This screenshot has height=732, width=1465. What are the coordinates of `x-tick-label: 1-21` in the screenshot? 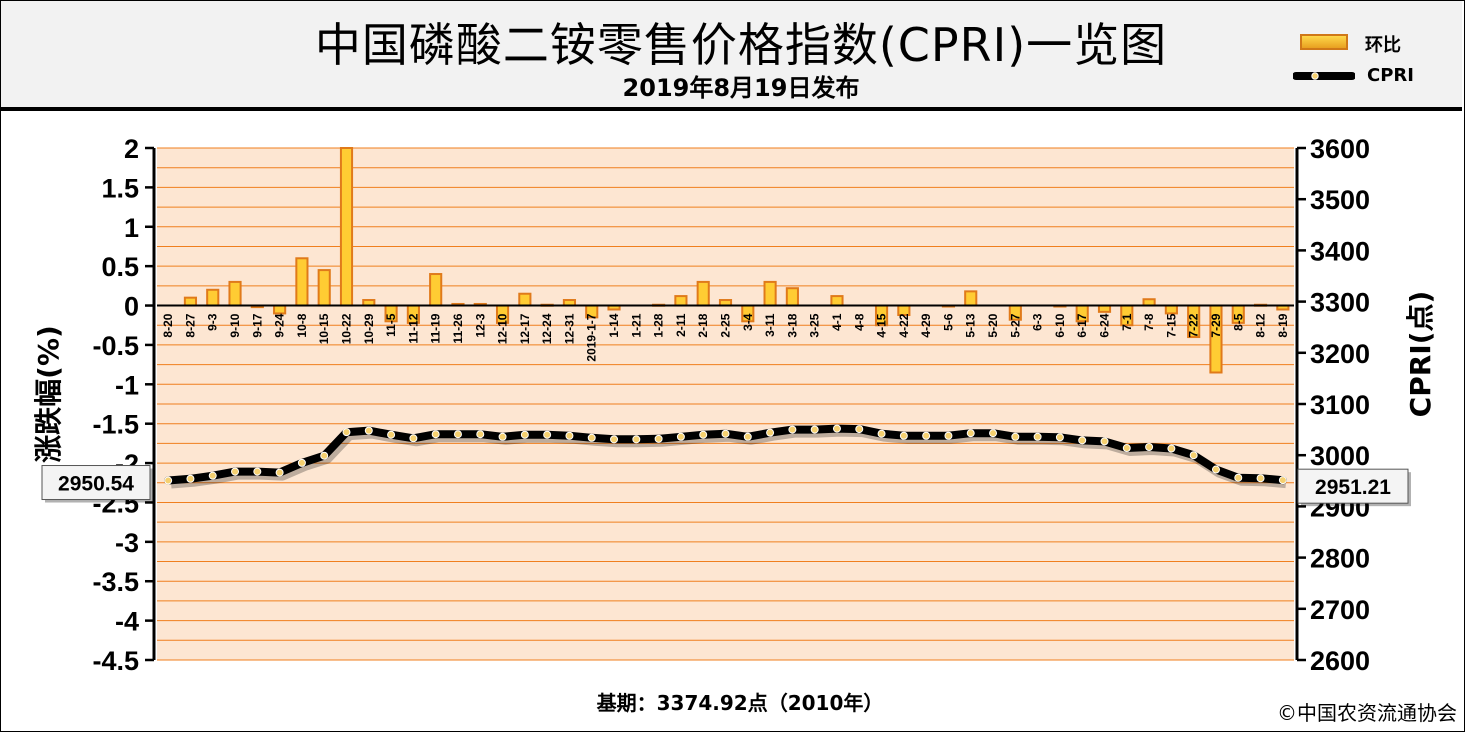 It's located at (636, 325).